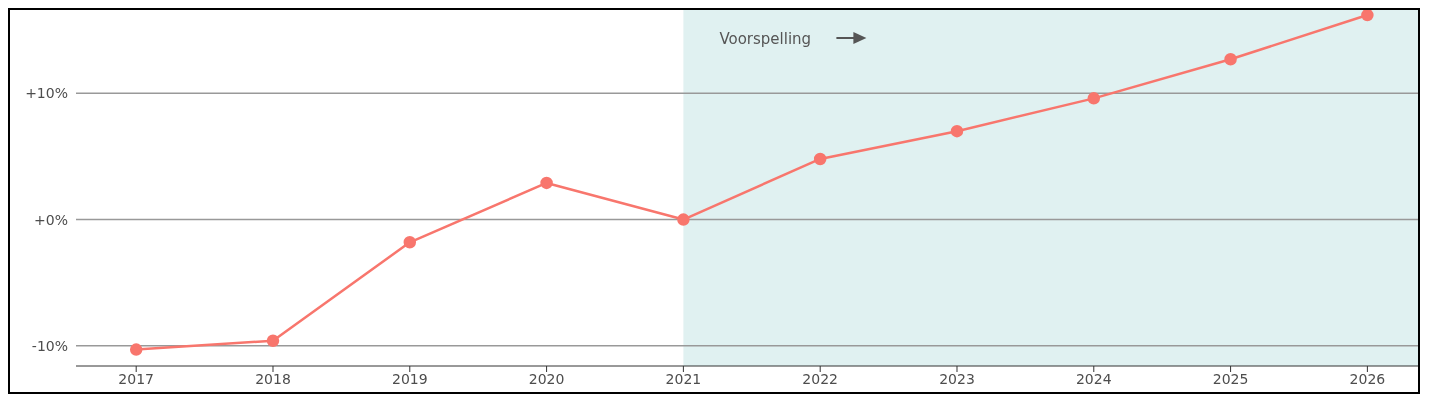 This screenshot has width=1438, height=404. Describe the element at coordinates (1367, 378) in the screenshot. I see `x-tick-label: 2026` at that location.